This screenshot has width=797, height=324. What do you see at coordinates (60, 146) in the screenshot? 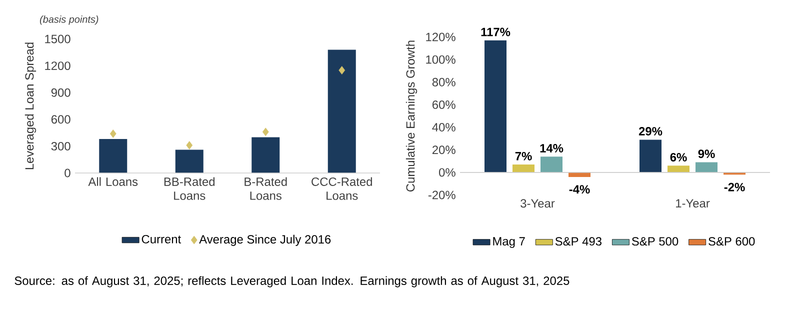
I see `y-tick-label: 300` at bounding box center [60, 146].